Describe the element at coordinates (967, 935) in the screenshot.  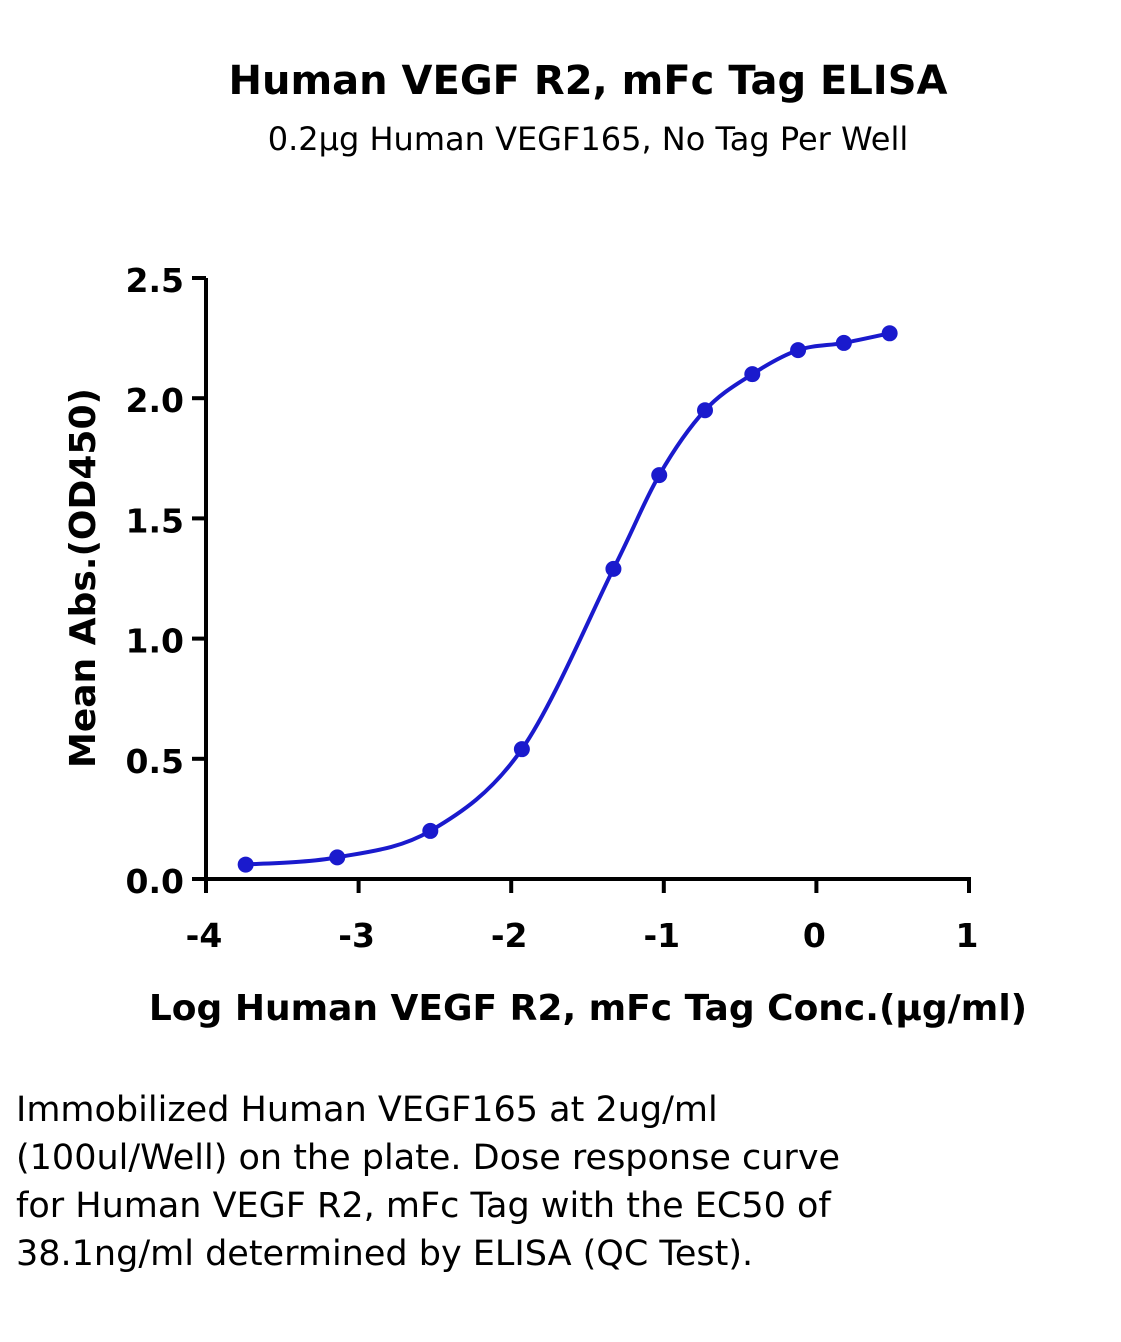
I see `x-tick-label: 1` at that location.